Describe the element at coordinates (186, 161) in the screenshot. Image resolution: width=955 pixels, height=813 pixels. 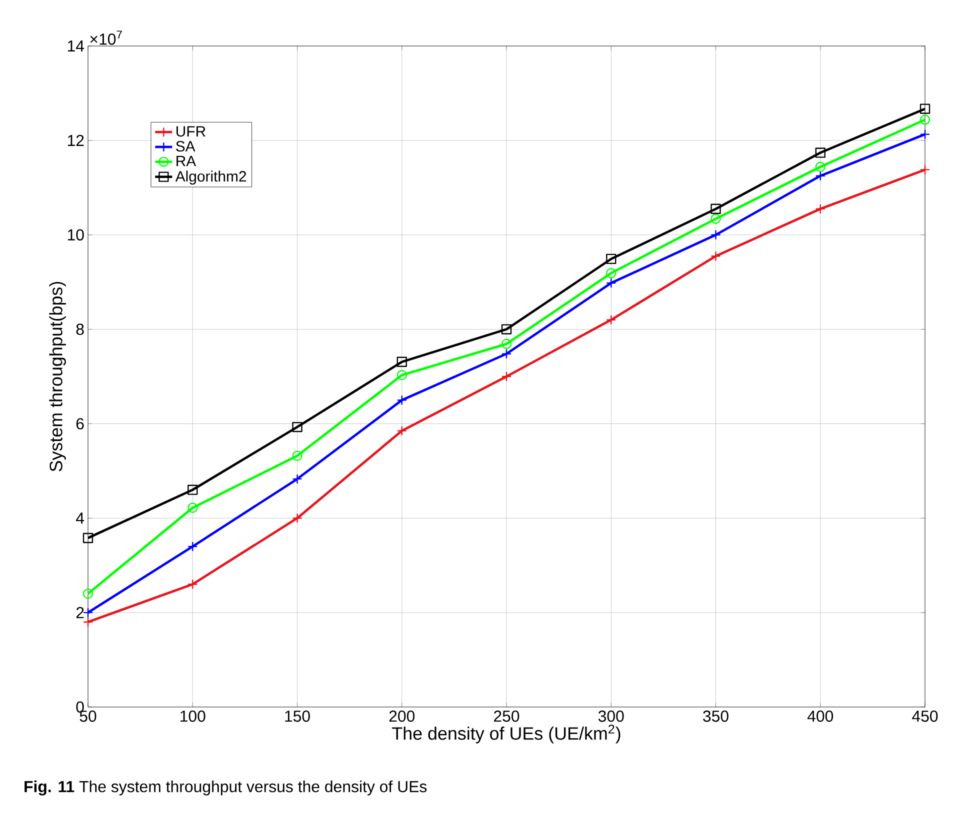
I see `legend-label: RA` at that location.